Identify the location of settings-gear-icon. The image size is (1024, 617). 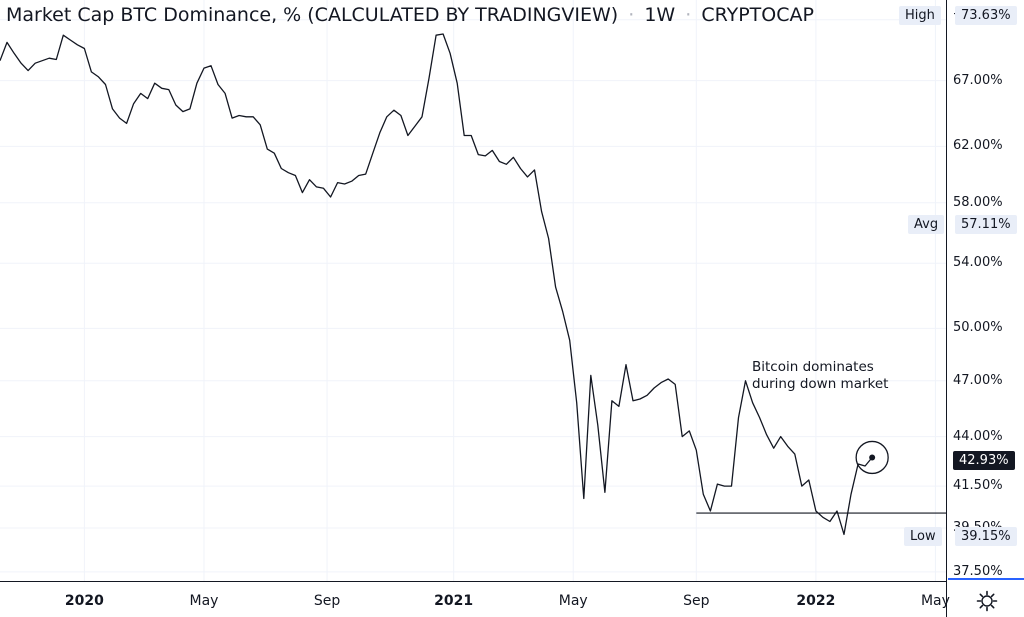
(987, 601).